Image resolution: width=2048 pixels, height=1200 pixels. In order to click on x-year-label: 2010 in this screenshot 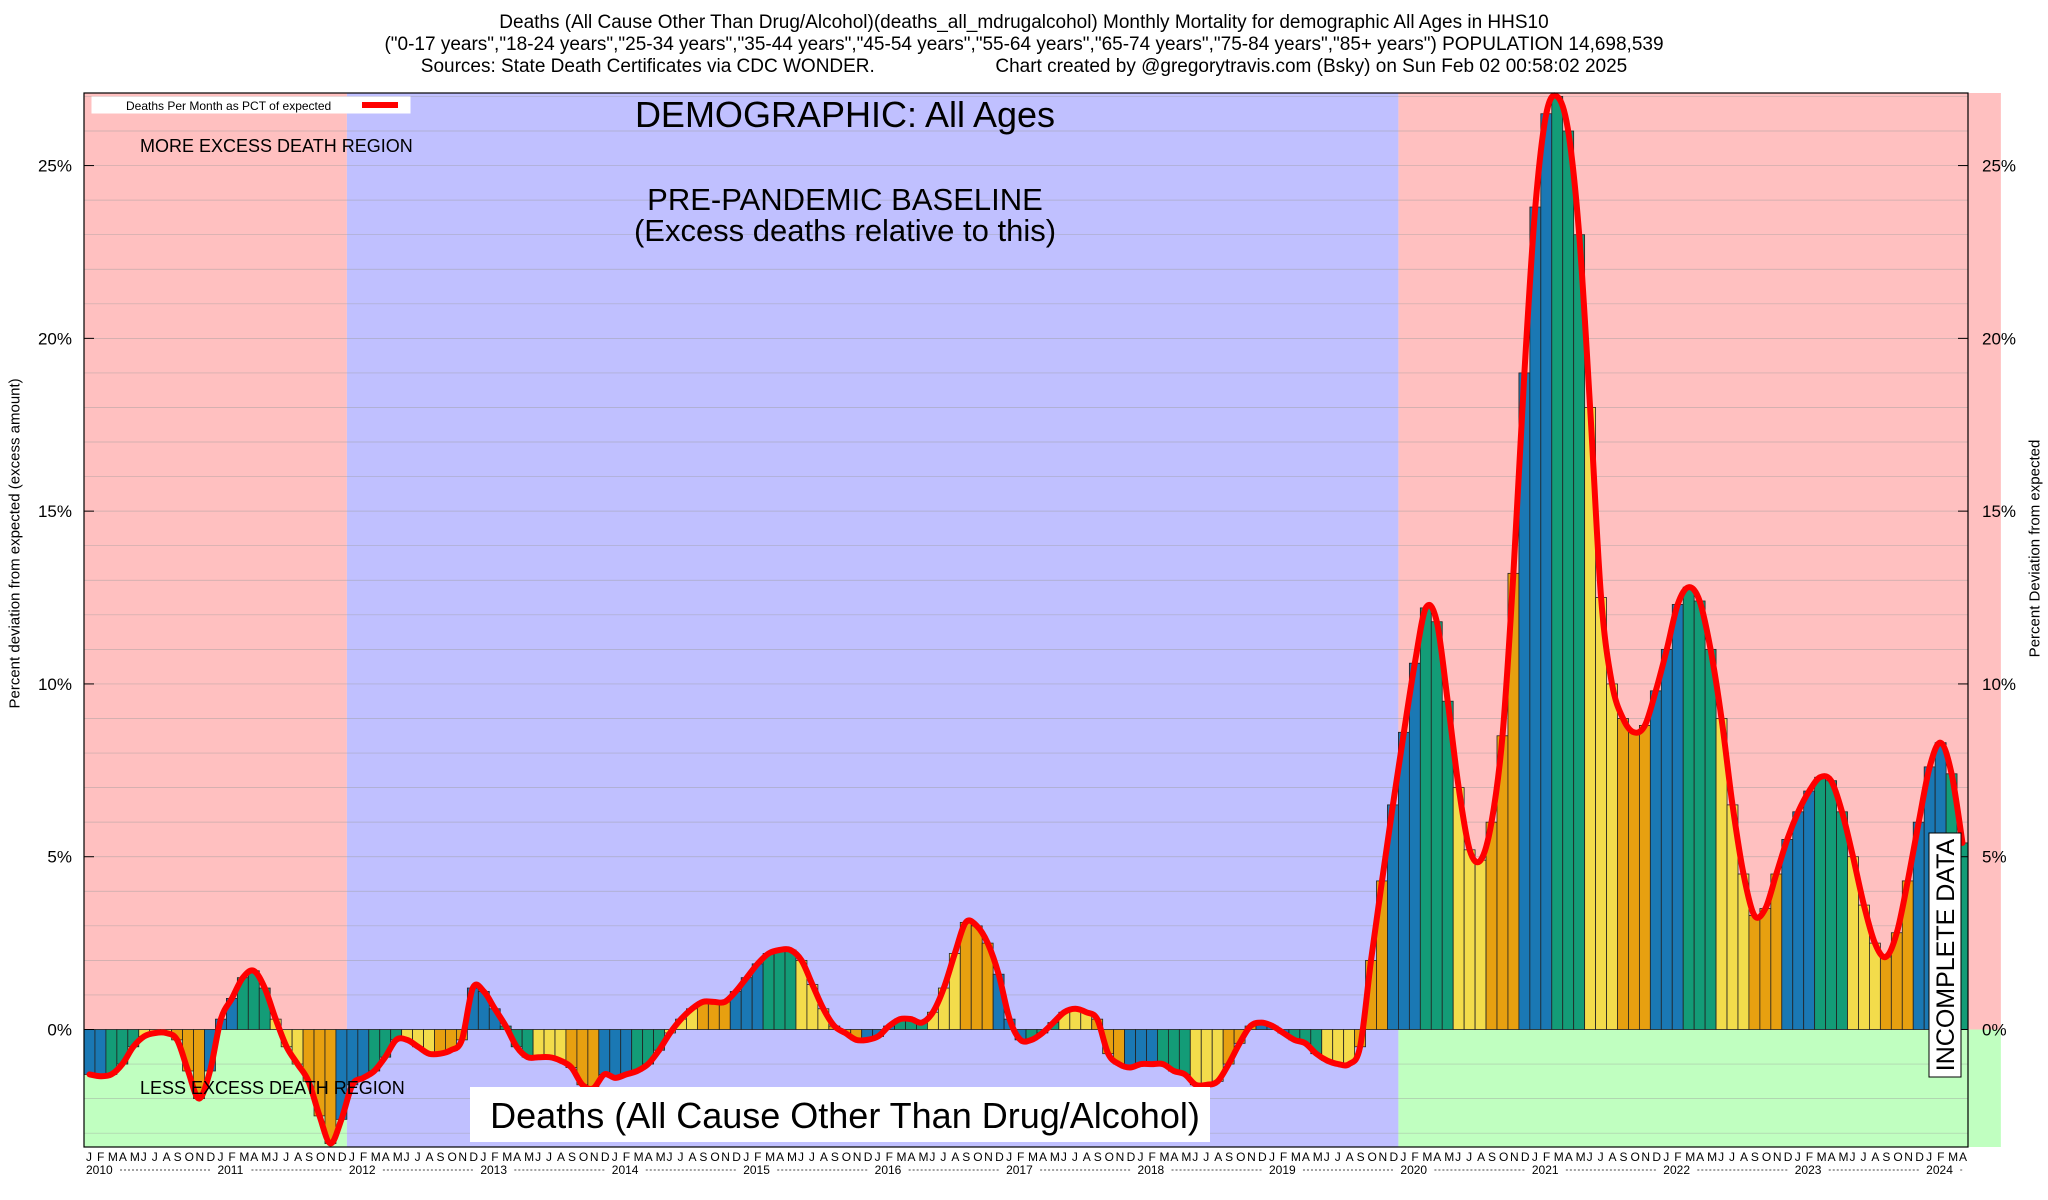, I will do `click(99, 1170)`.